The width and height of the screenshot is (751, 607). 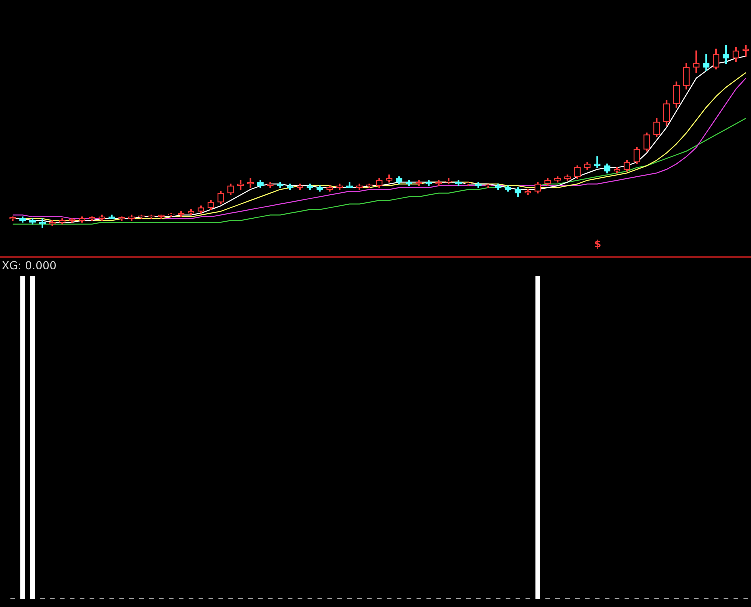 I want to click on chart-title: XG: 0.000, so click(x=29, y=265).